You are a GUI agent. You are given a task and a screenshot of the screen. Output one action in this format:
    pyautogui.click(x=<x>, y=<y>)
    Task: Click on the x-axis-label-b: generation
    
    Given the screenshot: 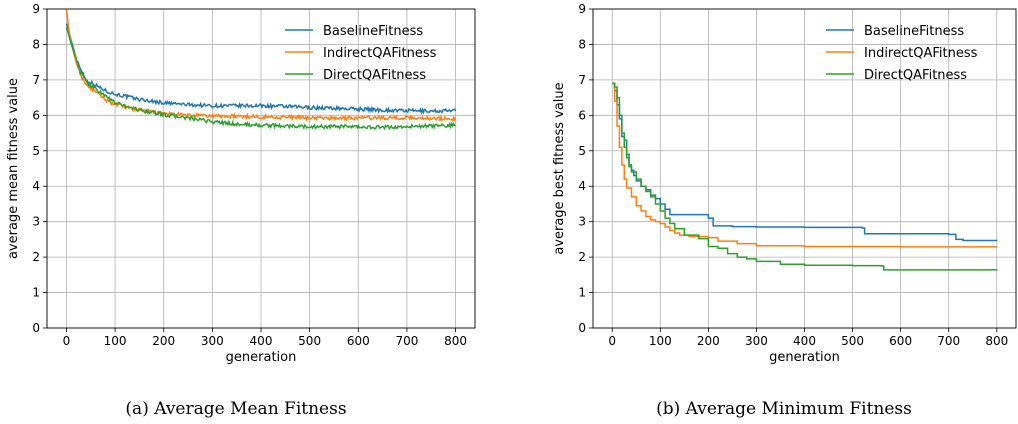 What is the action you would take?
    pyautogui.click(x=804, y=357)
    